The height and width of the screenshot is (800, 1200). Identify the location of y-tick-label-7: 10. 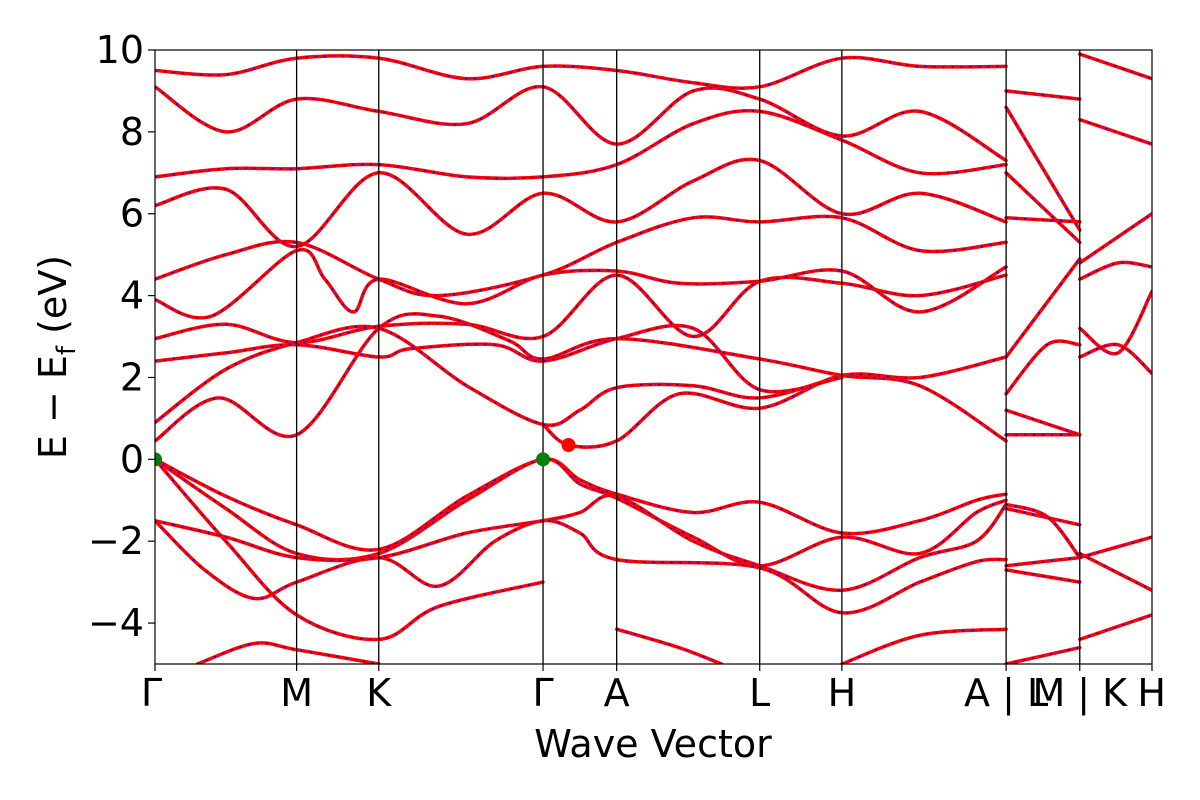
(120, 50).